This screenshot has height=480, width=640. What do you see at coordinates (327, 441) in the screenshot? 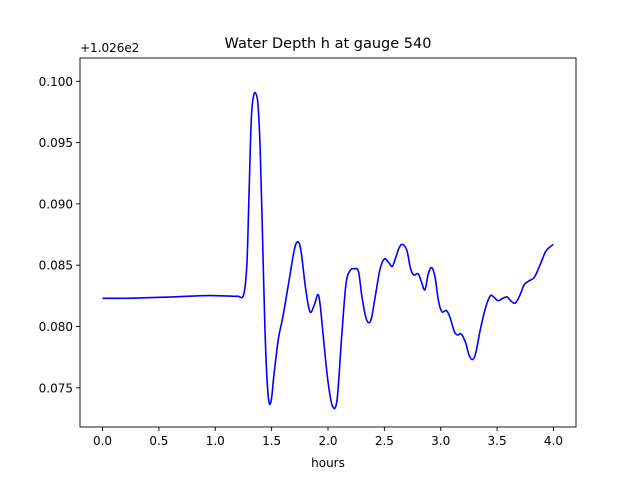
I see `x-tick-label: 2.0` at bounding box center [327, 441].